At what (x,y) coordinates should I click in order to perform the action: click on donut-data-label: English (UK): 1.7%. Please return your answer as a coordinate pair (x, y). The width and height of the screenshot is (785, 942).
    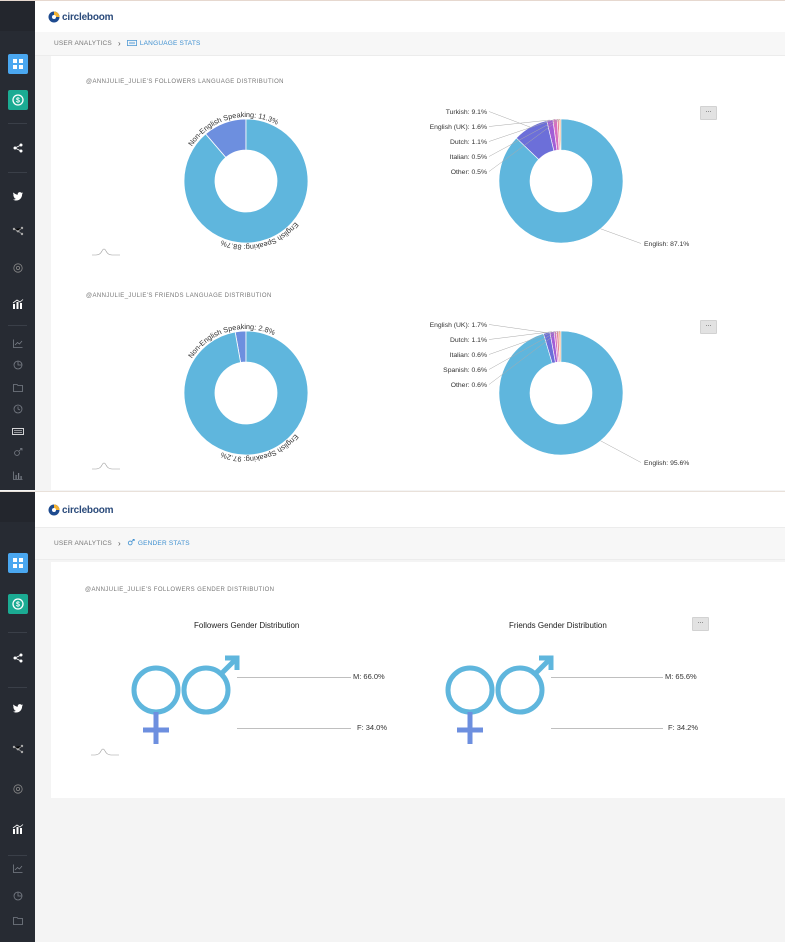
    Looking at the image, I should click on (458, 325).